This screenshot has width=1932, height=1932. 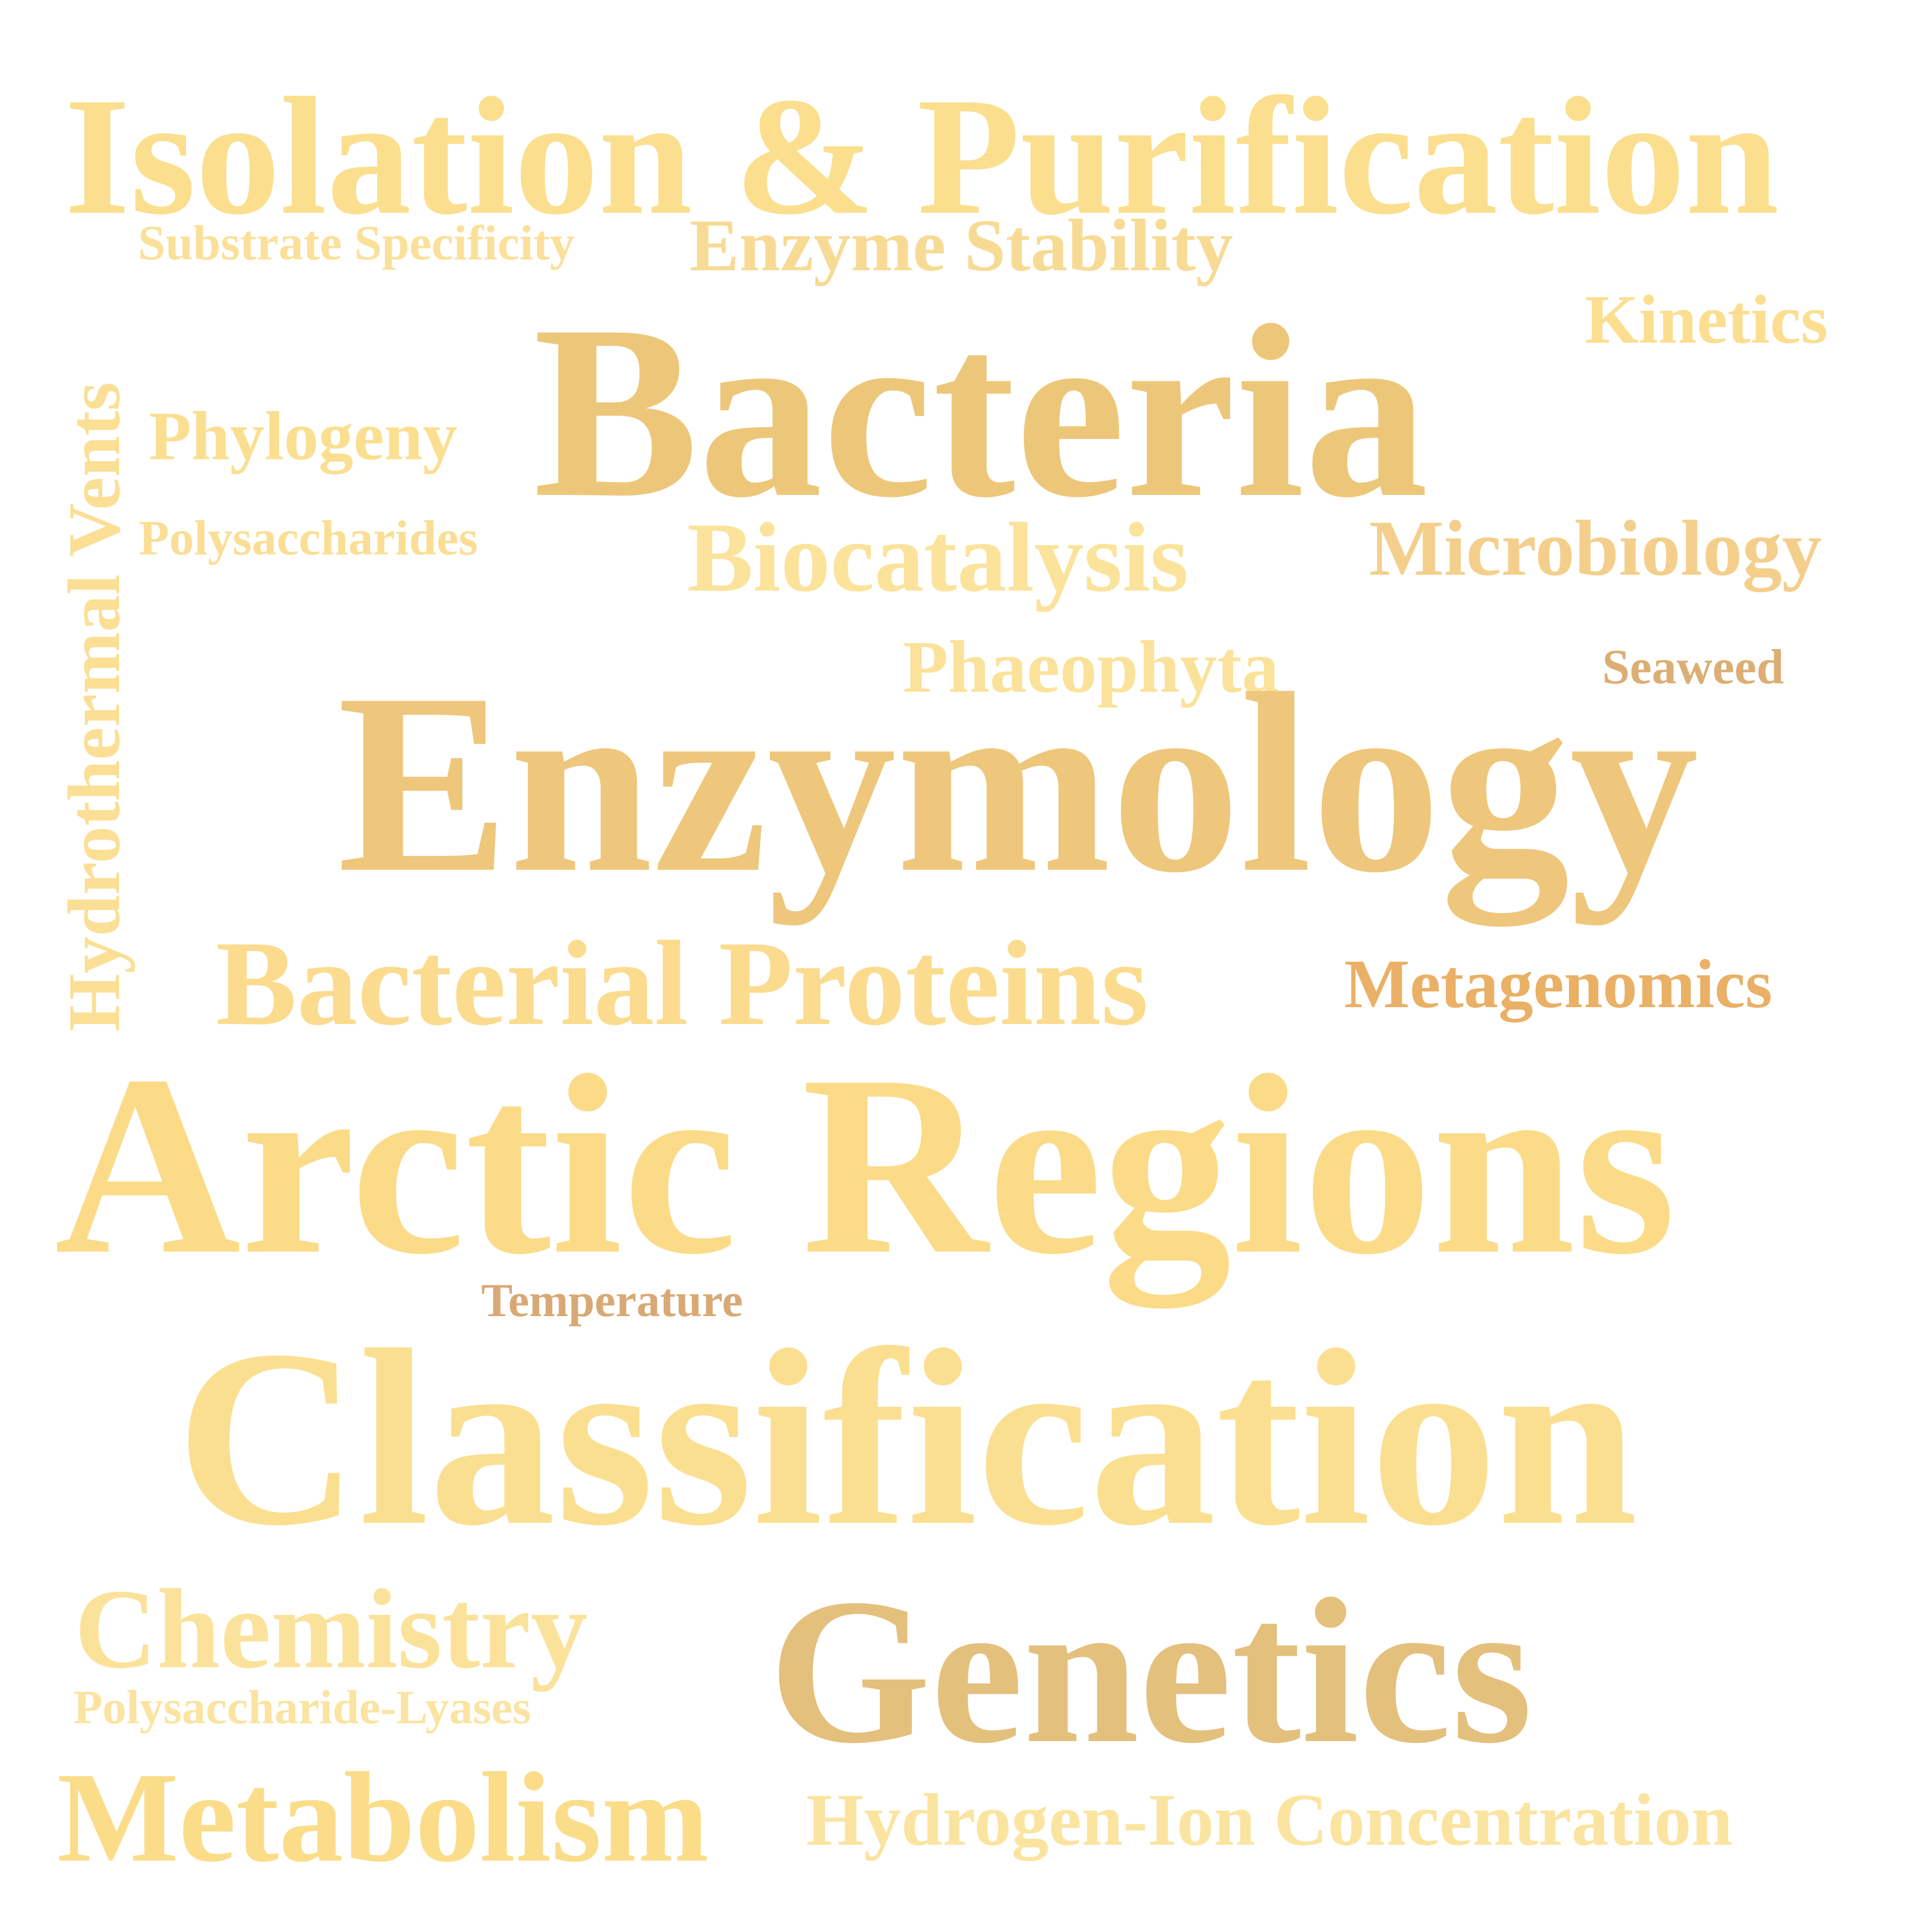 What do you see at coordinates (1693, 666) in the screenshot?
I see `word-seaweed: Seaweed` at bounding box center [1693, 666].